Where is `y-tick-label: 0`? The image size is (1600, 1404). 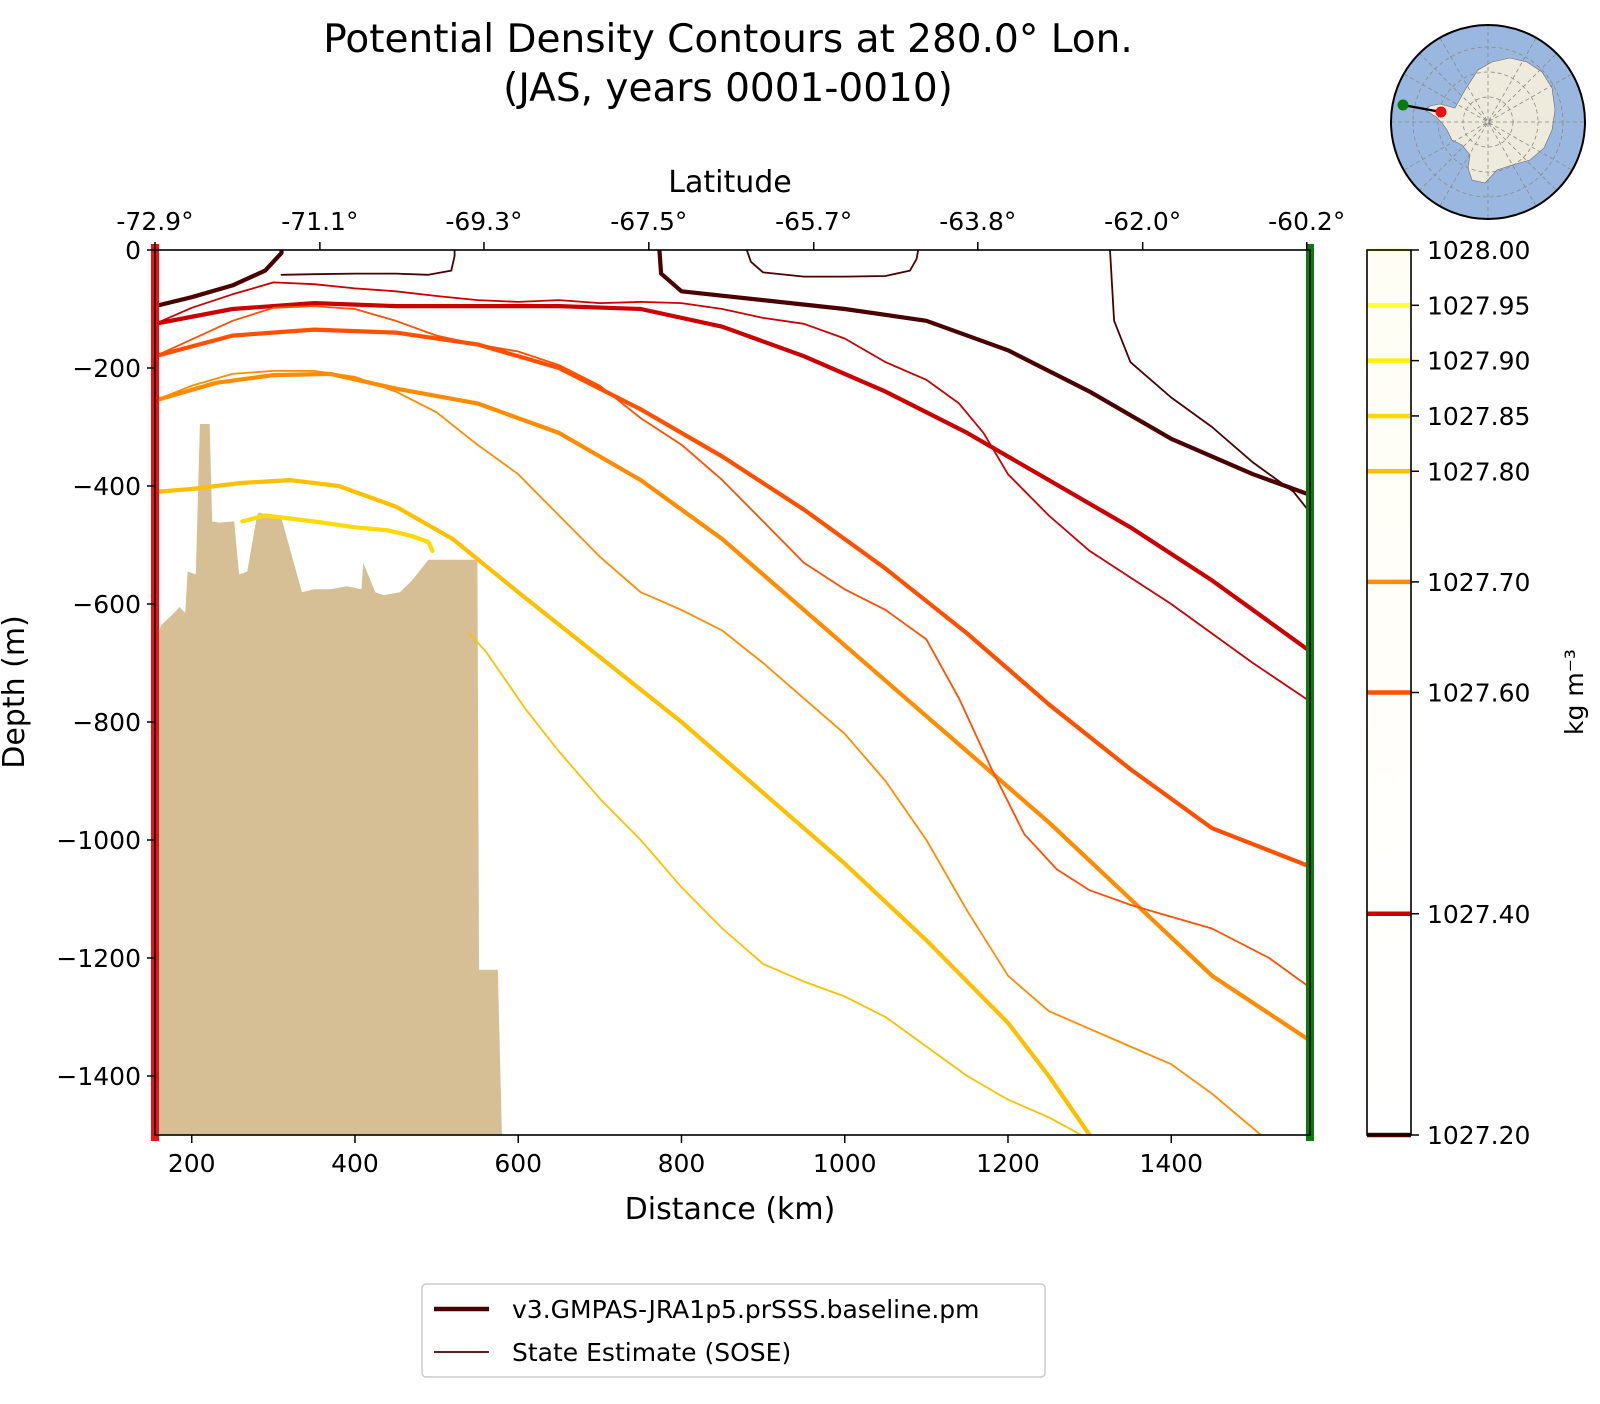
y-tick-label: 0 is located at coordinates (133, 250).